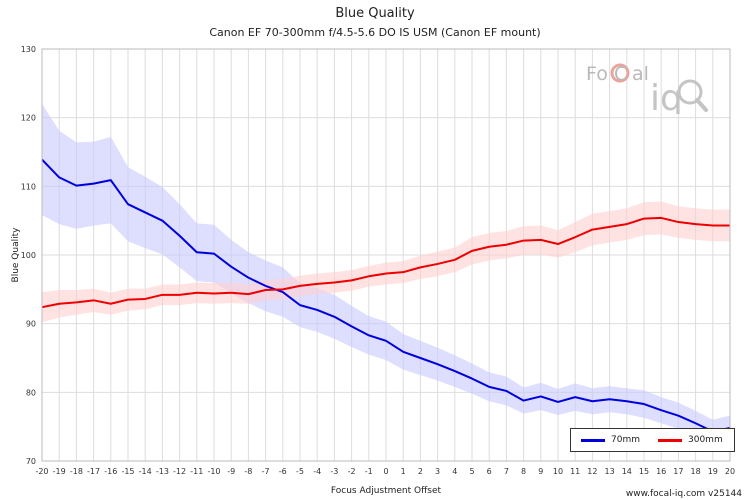  Describe the element at coordinates (644, 471) in the screenshot. I see `x-tick-label: 15` at that location.